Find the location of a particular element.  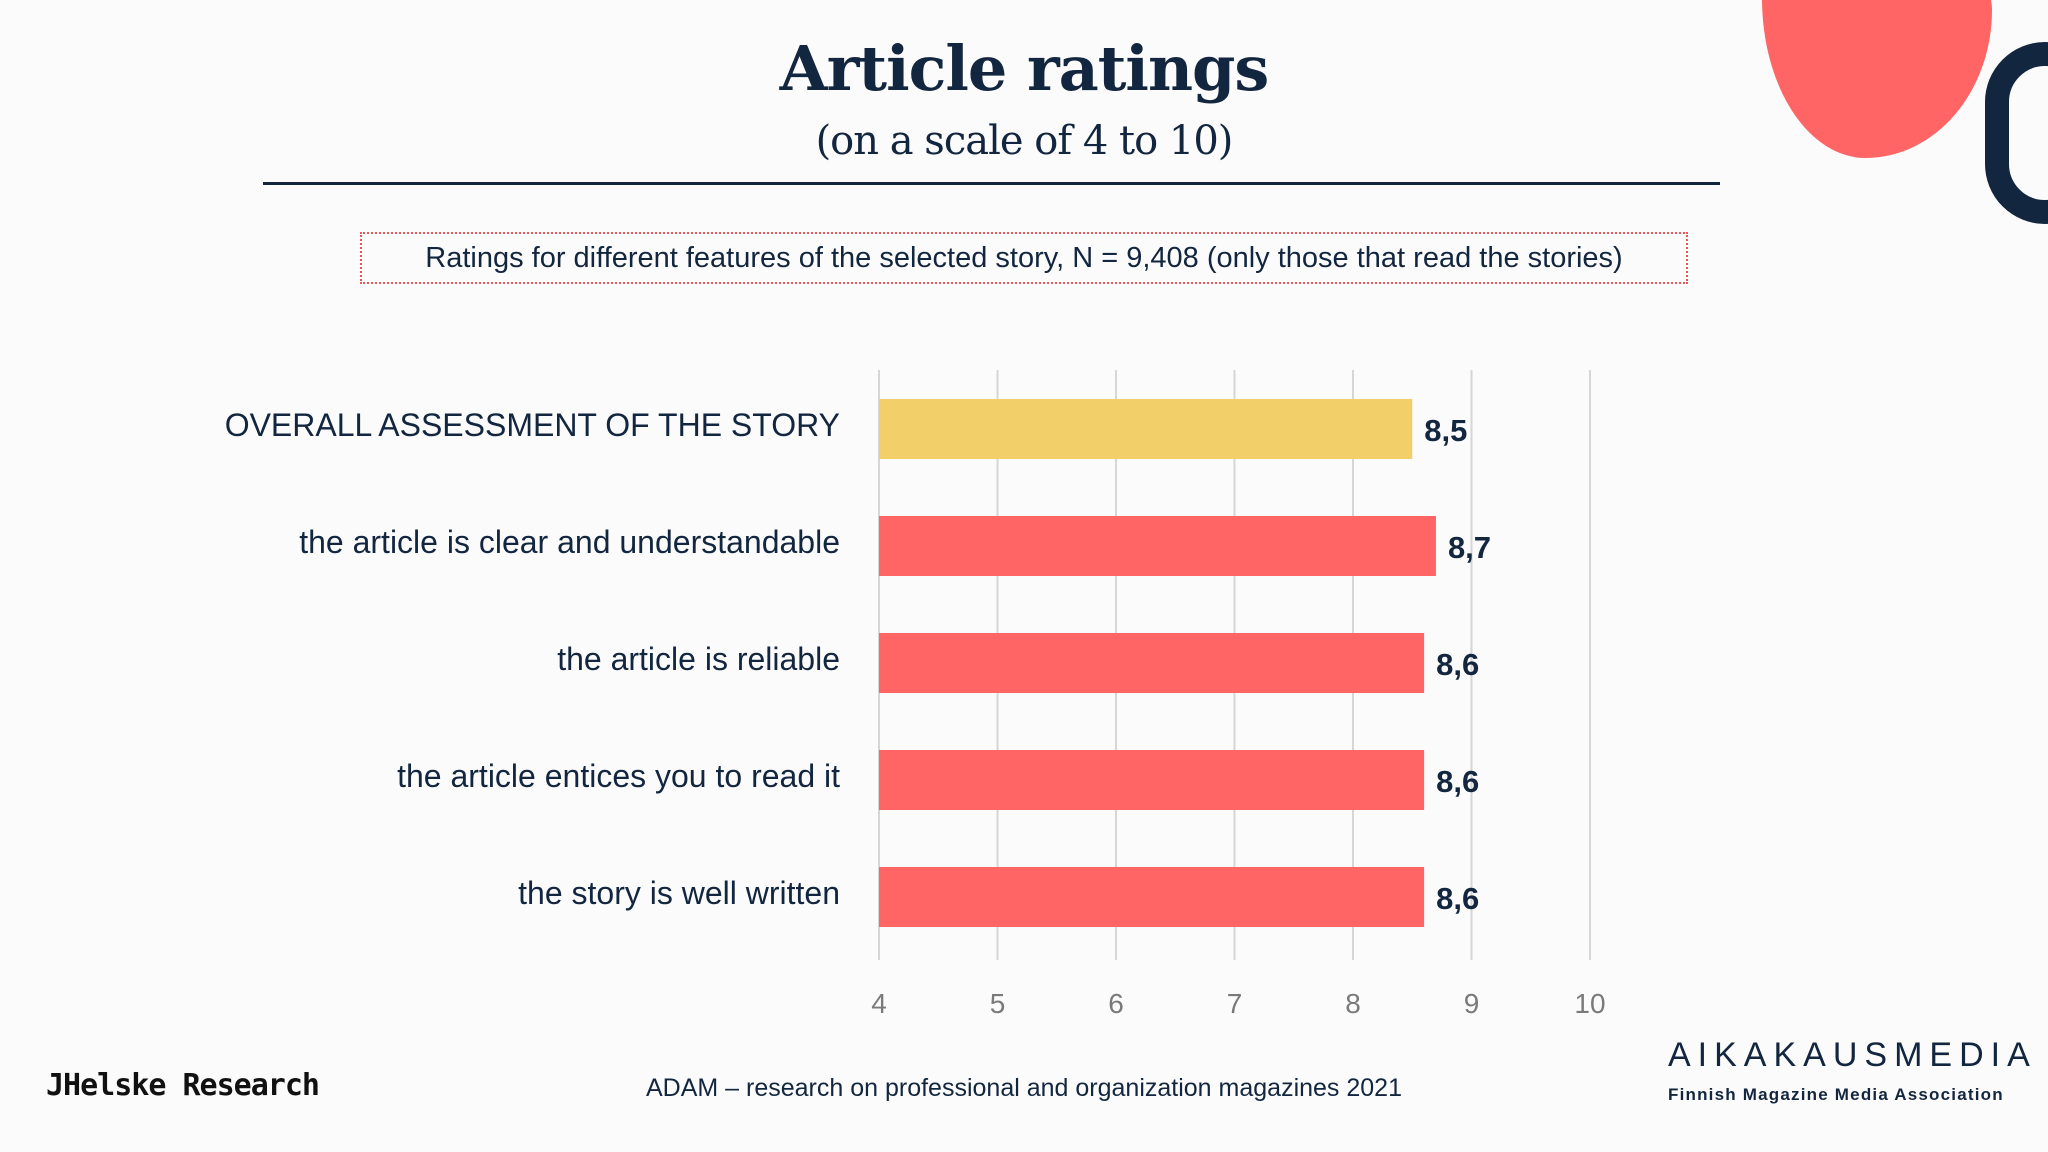

category-label-clear: the article is clear and understandable is located at coordinates (569, 542).